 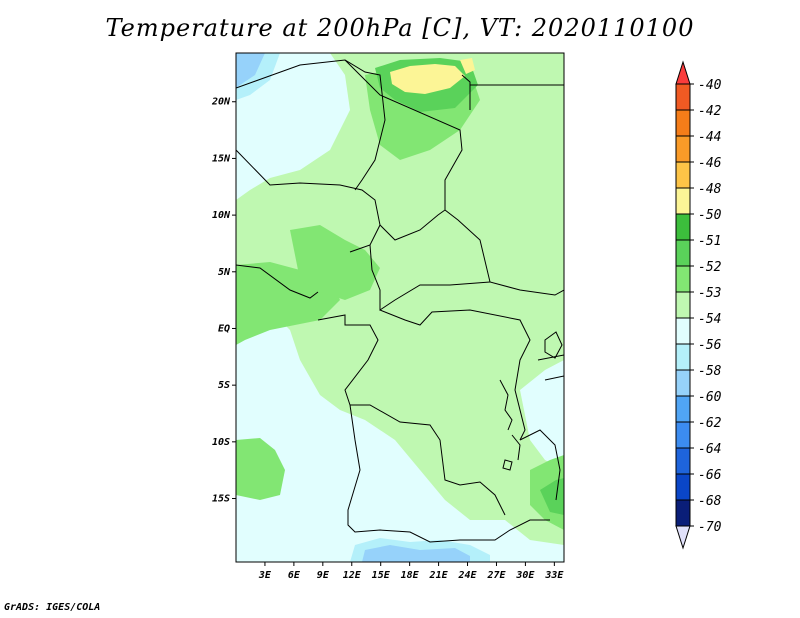 What do you see at coordinates (381, 575) in the screenshot?
I see `lon-label: 15E` at bounding box center [381, 575].